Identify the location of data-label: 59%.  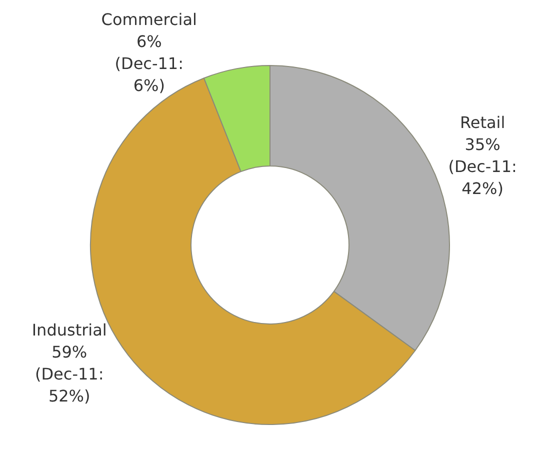
(70, 352).